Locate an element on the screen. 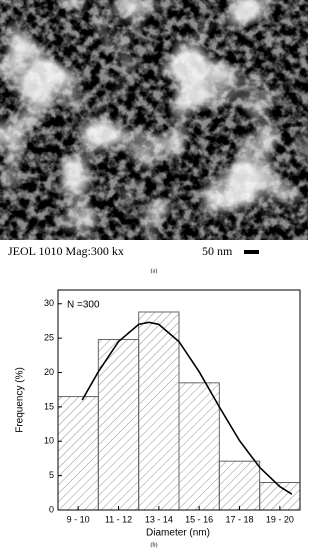  y-tick-label: 15 is located at coordinates (49, 406).